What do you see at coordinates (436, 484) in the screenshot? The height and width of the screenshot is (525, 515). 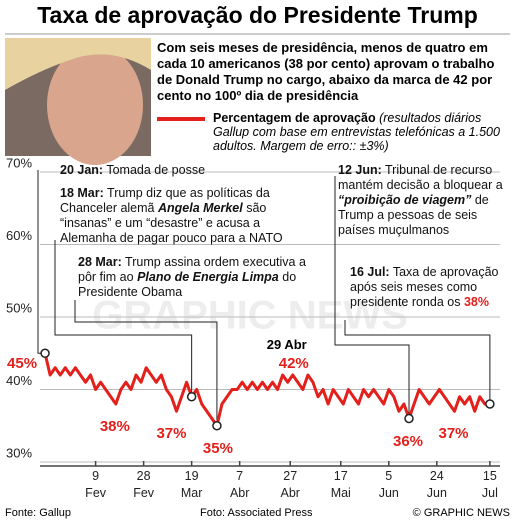 I see `x-tick-label: 24 Jun` at bounding box center [436, 484].